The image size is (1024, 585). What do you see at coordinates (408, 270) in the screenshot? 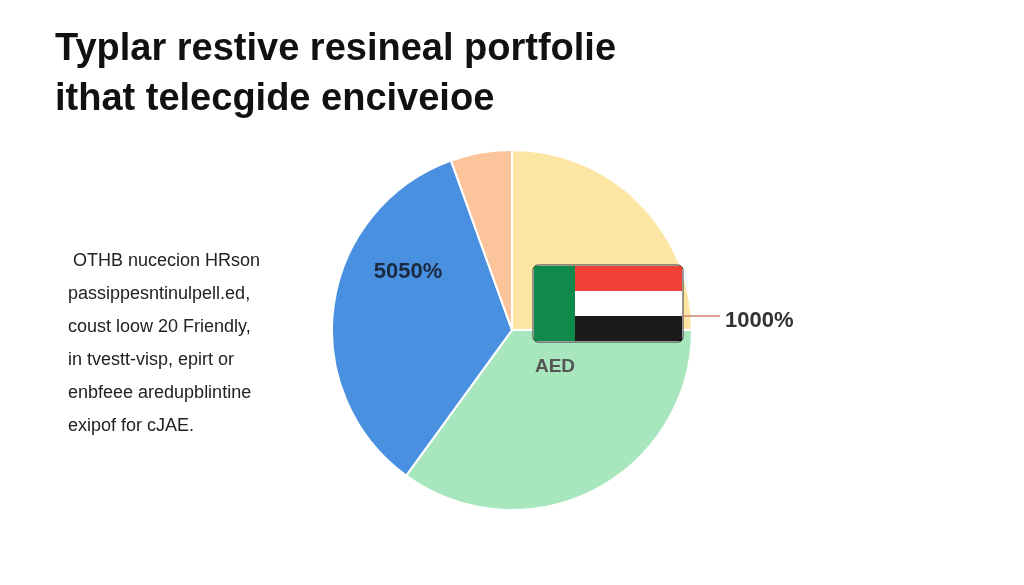
I see `text: 5050%` at bounding box center [408, 270].